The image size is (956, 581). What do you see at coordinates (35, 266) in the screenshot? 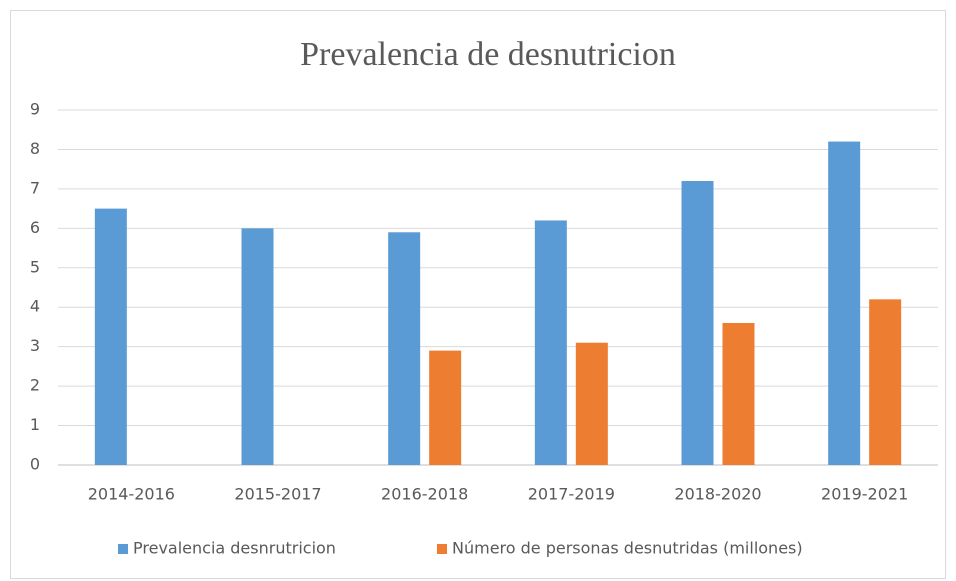
I see `y-tick-label: 5` at bounding box center [35, 266].